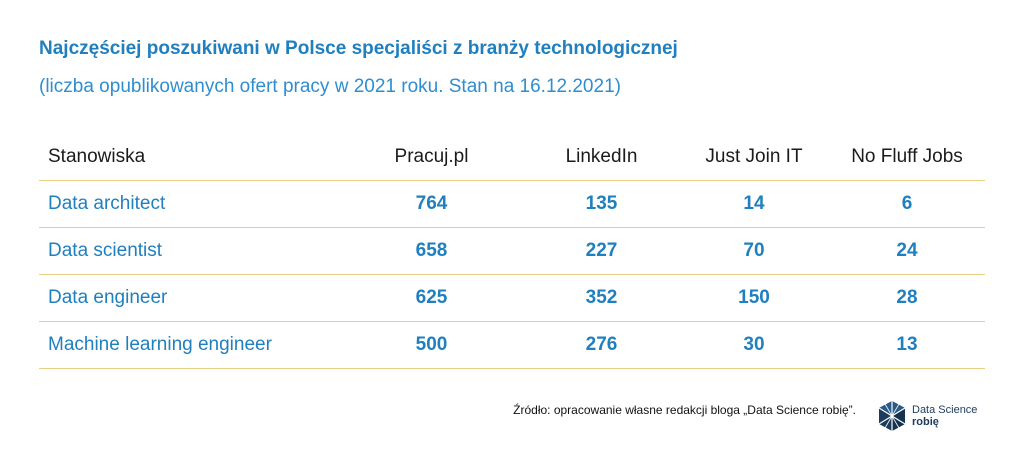  I want to click on table-row: Data scientist 658 227 70 24, so click(512, 251).